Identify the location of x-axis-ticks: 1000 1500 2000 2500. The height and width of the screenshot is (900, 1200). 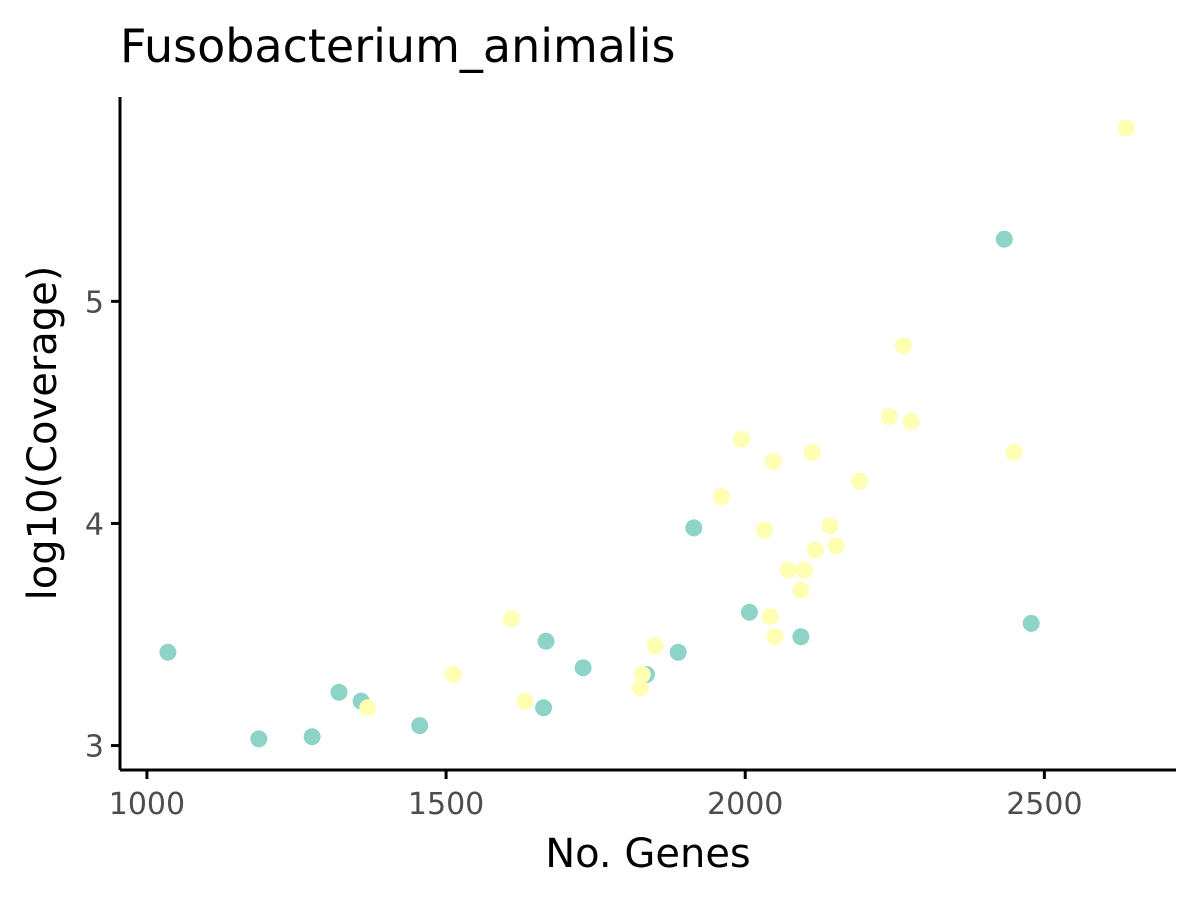
(596, 796).